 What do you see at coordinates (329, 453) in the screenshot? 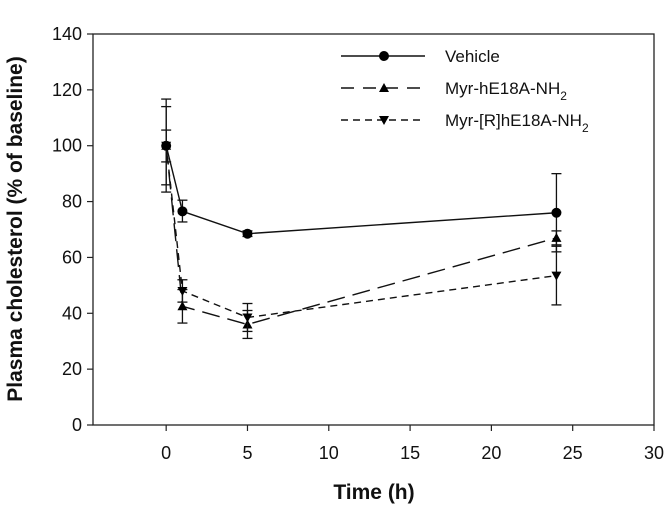
I see `x-tick-label: 10` at bounding box center [329, 453].